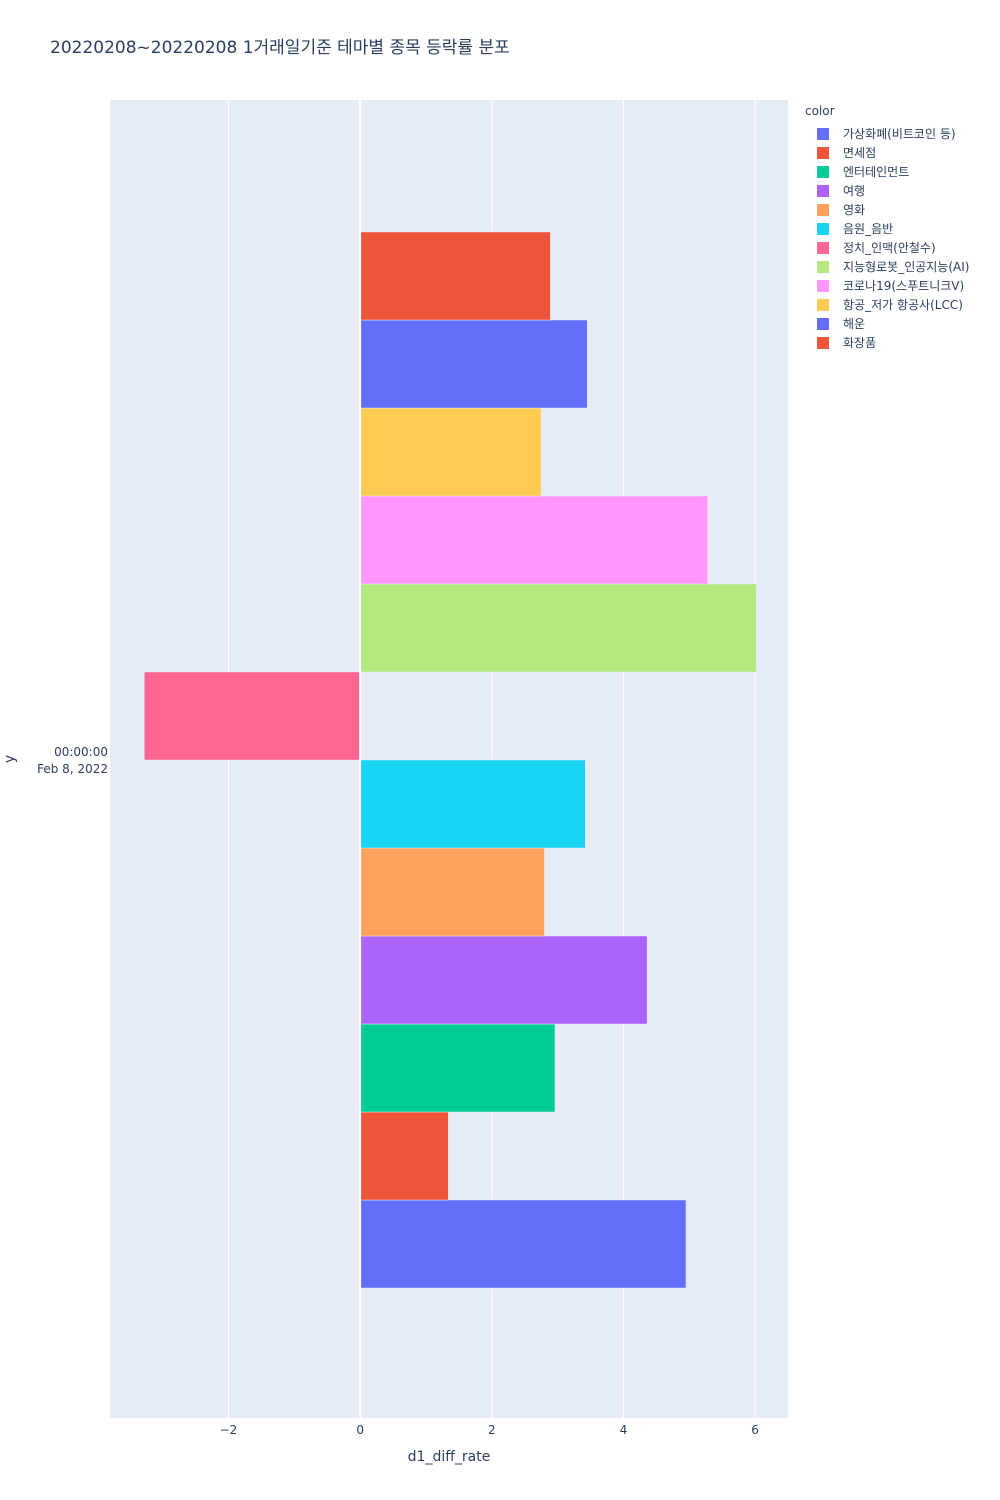 Image resolution: width=1000 pixels, height=1500 pixels. Describe the element at coordinates (820, 111) in the screenshot. I see `legend-title: color` at that location.